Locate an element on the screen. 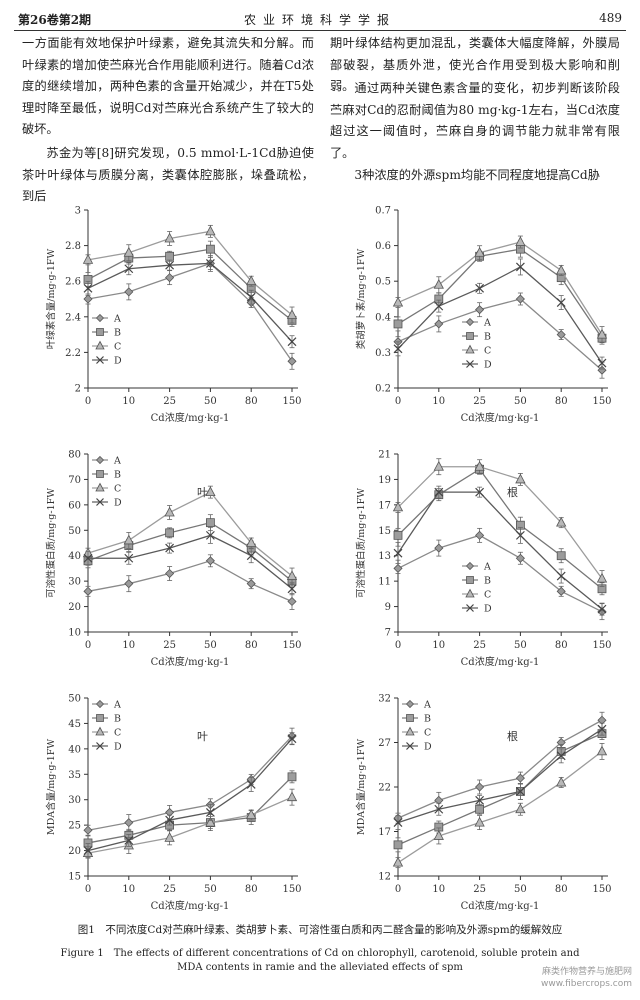 The image size is (640, 1000). y-tick-label: 0.3 is located at coordinates (383, 353).